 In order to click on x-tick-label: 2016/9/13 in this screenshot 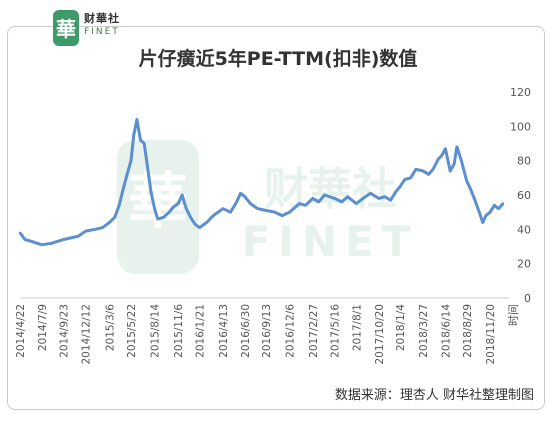, I will do `click(267, 331)`.